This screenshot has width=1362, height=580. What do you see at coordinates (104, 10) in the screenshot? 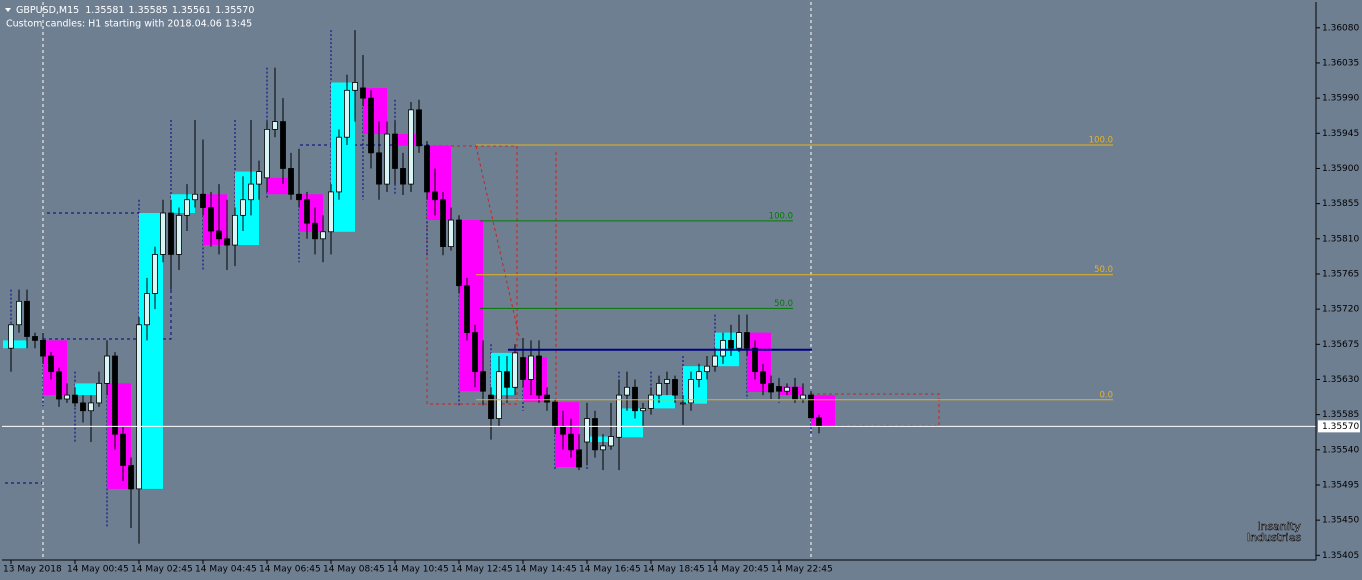
I see `open: 1.35581` at bounding box center [104, 10].